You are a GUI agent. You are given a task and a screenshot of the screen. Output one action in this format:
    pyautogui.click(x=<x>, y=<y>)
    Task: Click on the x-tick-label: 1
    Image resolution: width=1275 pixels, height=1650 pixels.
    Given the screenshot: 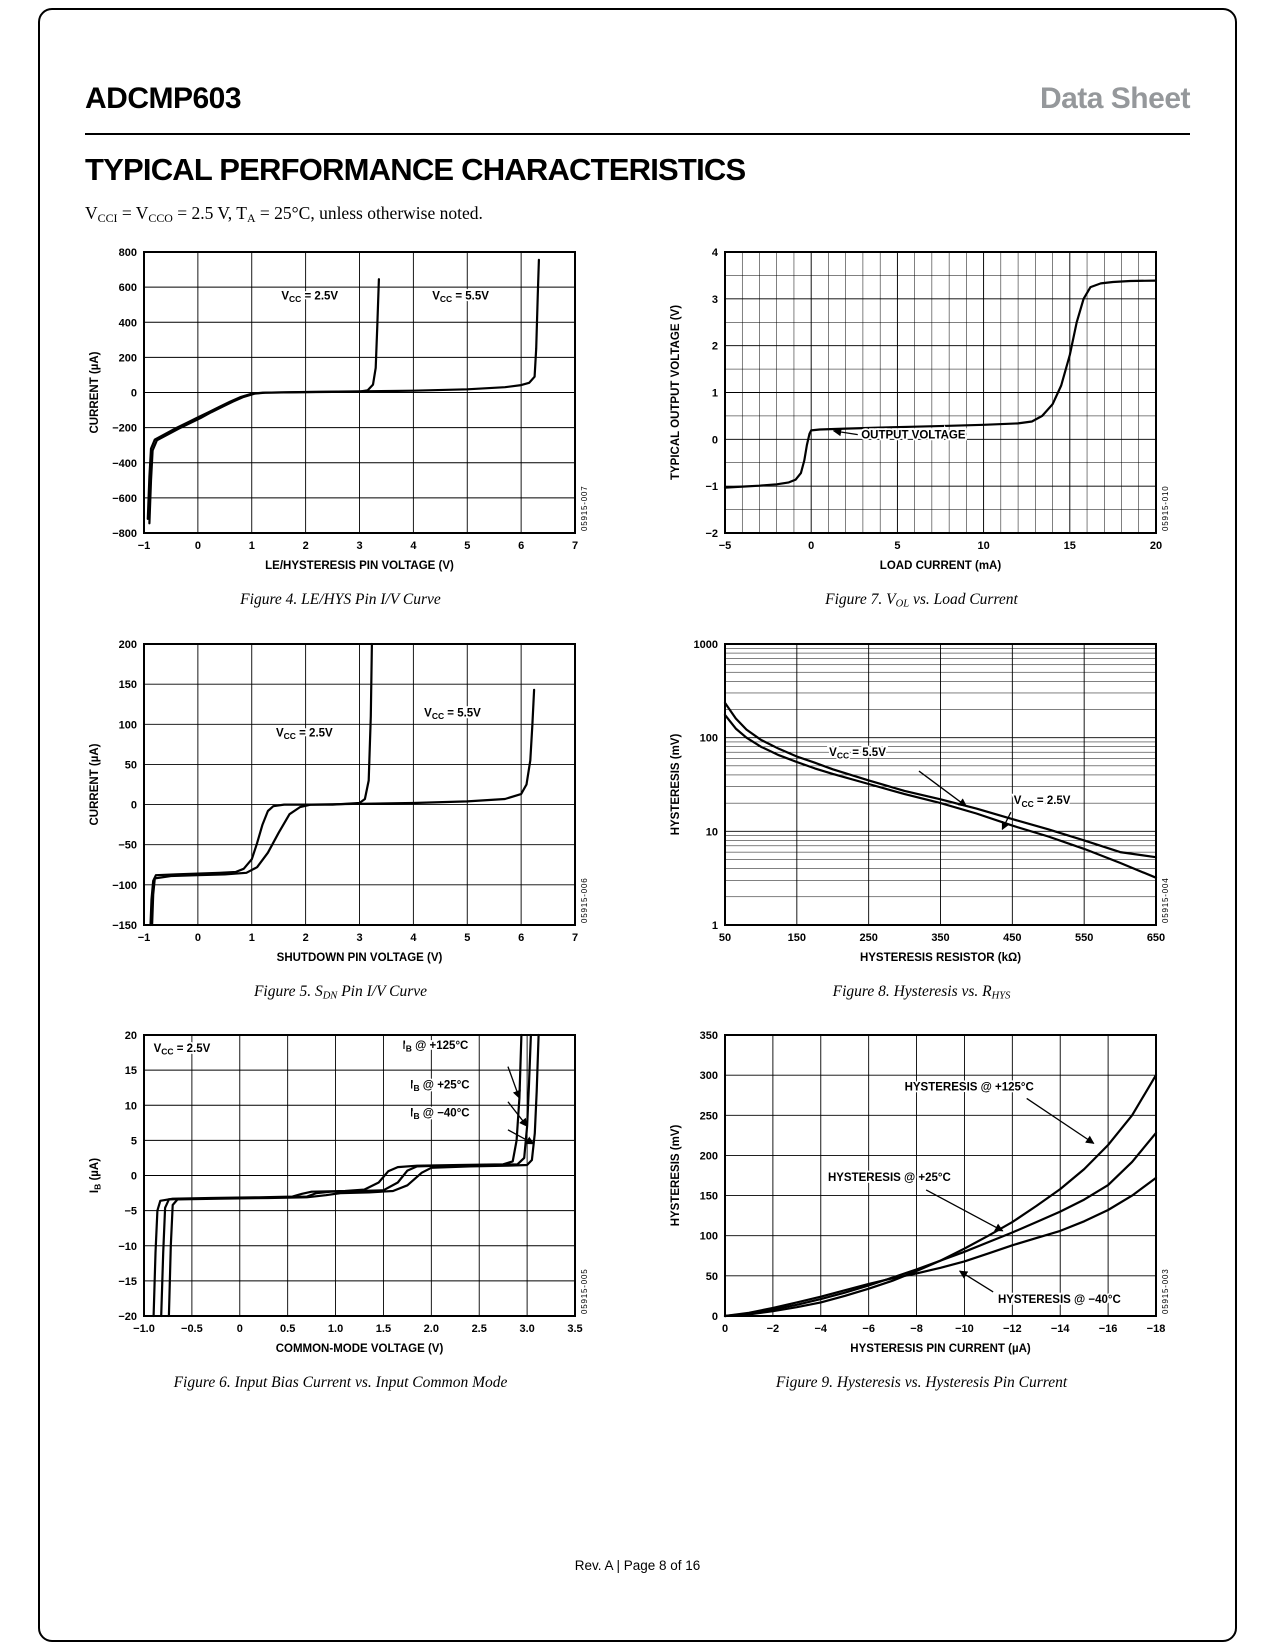 What is the action you would take?
    pyautogui.click(x=252, y=938)
    